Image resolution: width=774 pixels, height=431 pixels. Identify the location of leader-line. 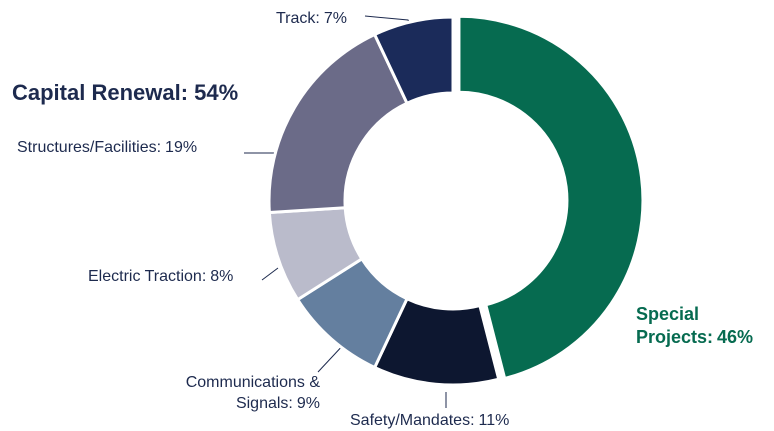
(270, 274).